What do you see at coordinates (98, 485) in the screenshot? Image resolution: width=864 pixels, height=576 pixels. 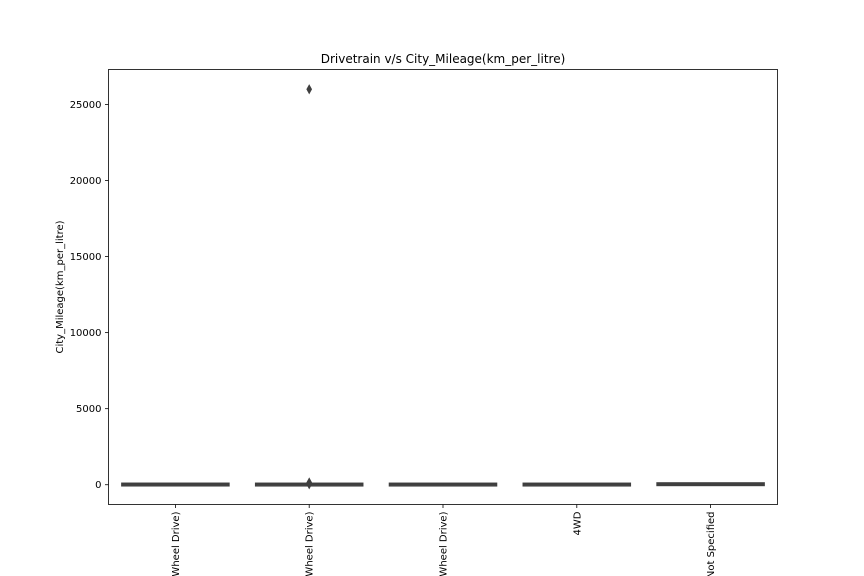 I see `y-tick-label: 0` at bounding box center [98, 485].